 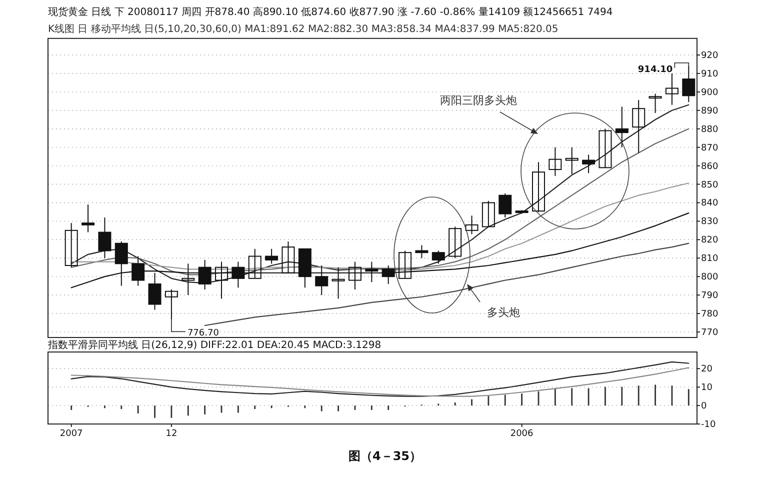 What do you see at coordinates (707, 388) in the screenshot?
I see `y-tick-label: 10` at bounding box center [707, 388].